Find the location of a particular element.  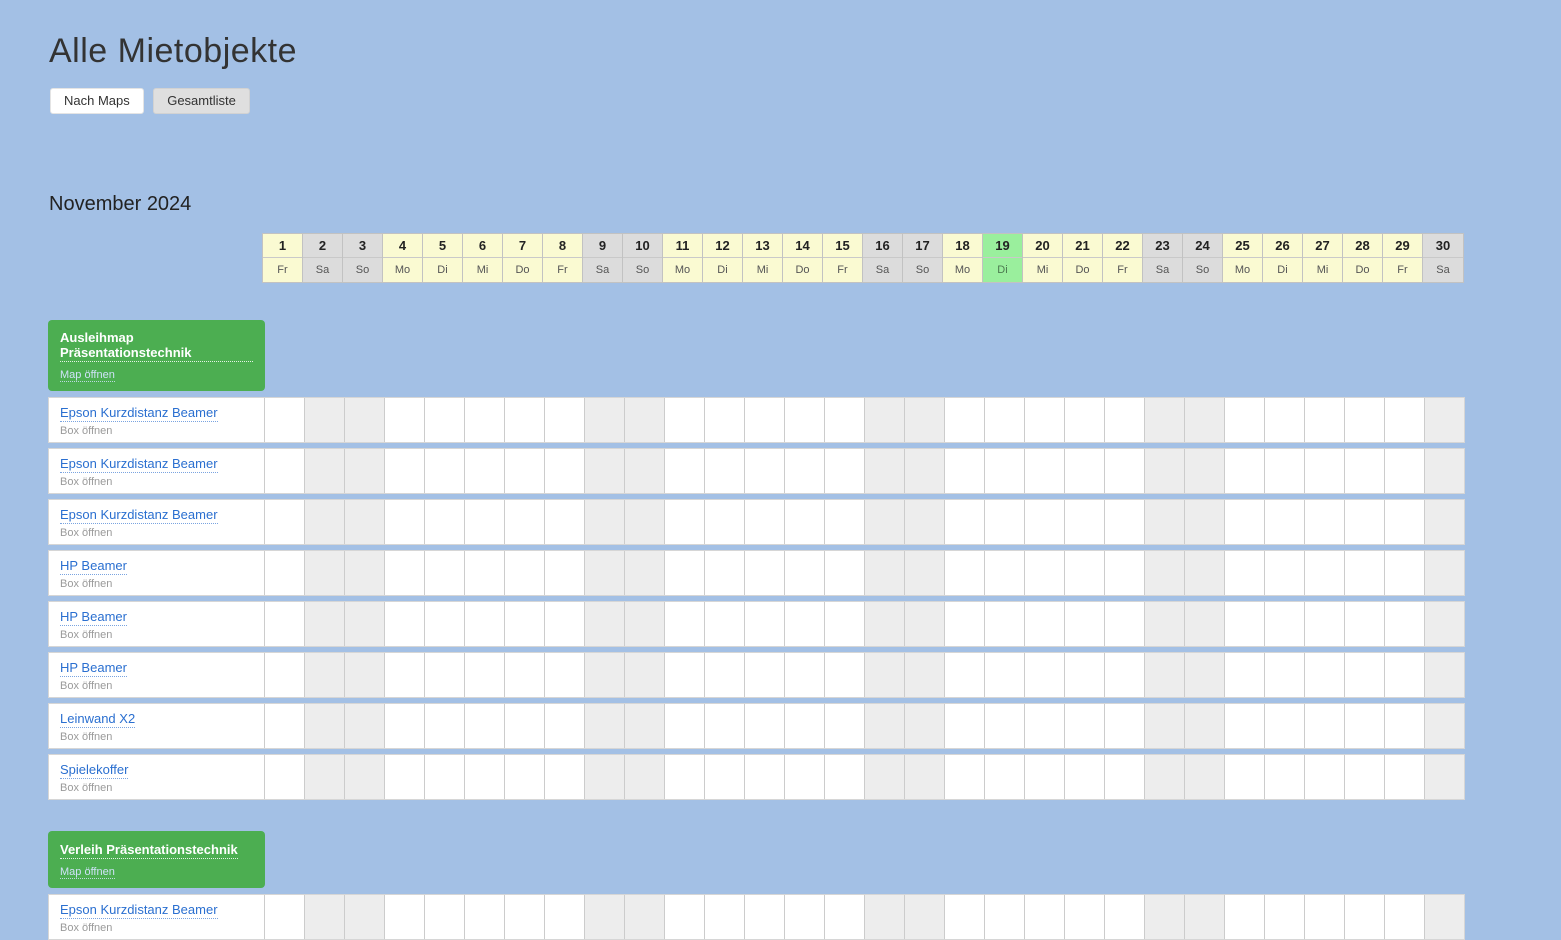

item-name-link: Leinwand X2 is located at coordinates (98, 719).